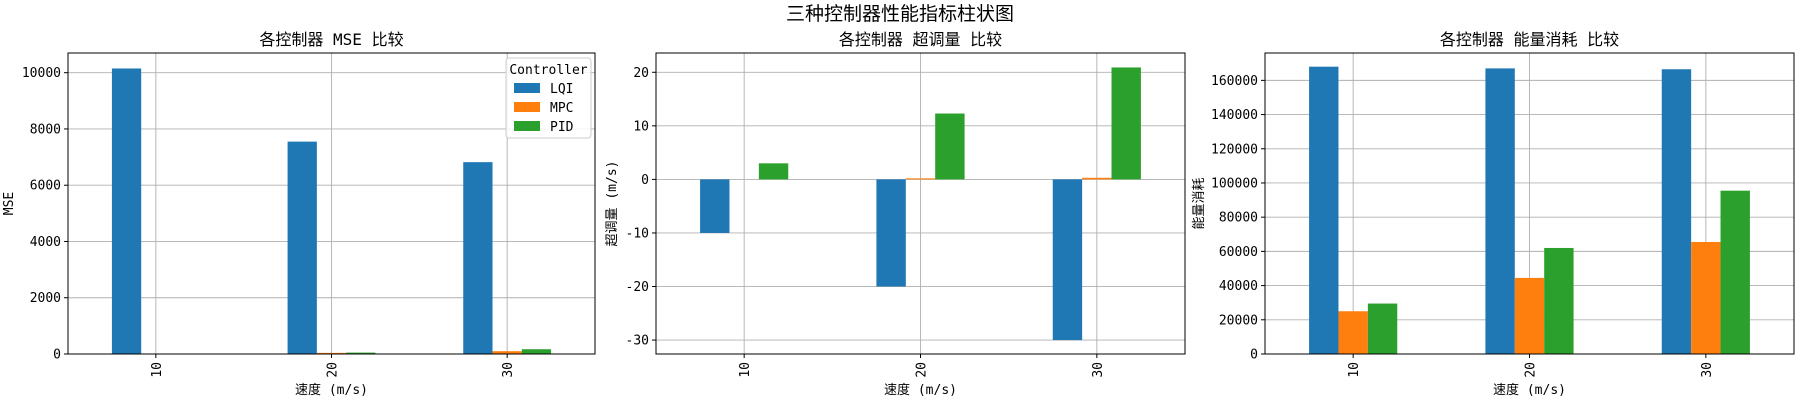 This screenshot has width=1800, height=400. Describe the element at coordinates (527, 107) in the screenshot. I see `legend-swatch-mpc` at that location.